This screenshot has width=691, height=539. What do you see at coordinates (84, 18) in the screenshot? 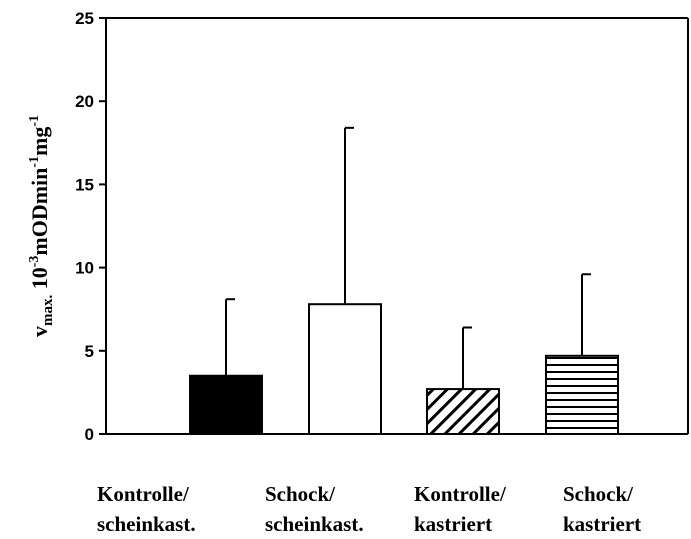
I see `y-tick-label: 25` at bounding box center [84, 18].